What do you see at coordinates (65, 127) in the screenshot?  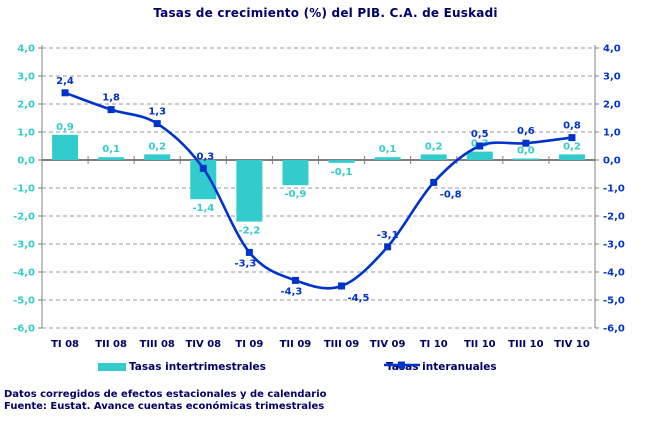 I see `svg-text: 0,9` at bounding box center [65, 127].